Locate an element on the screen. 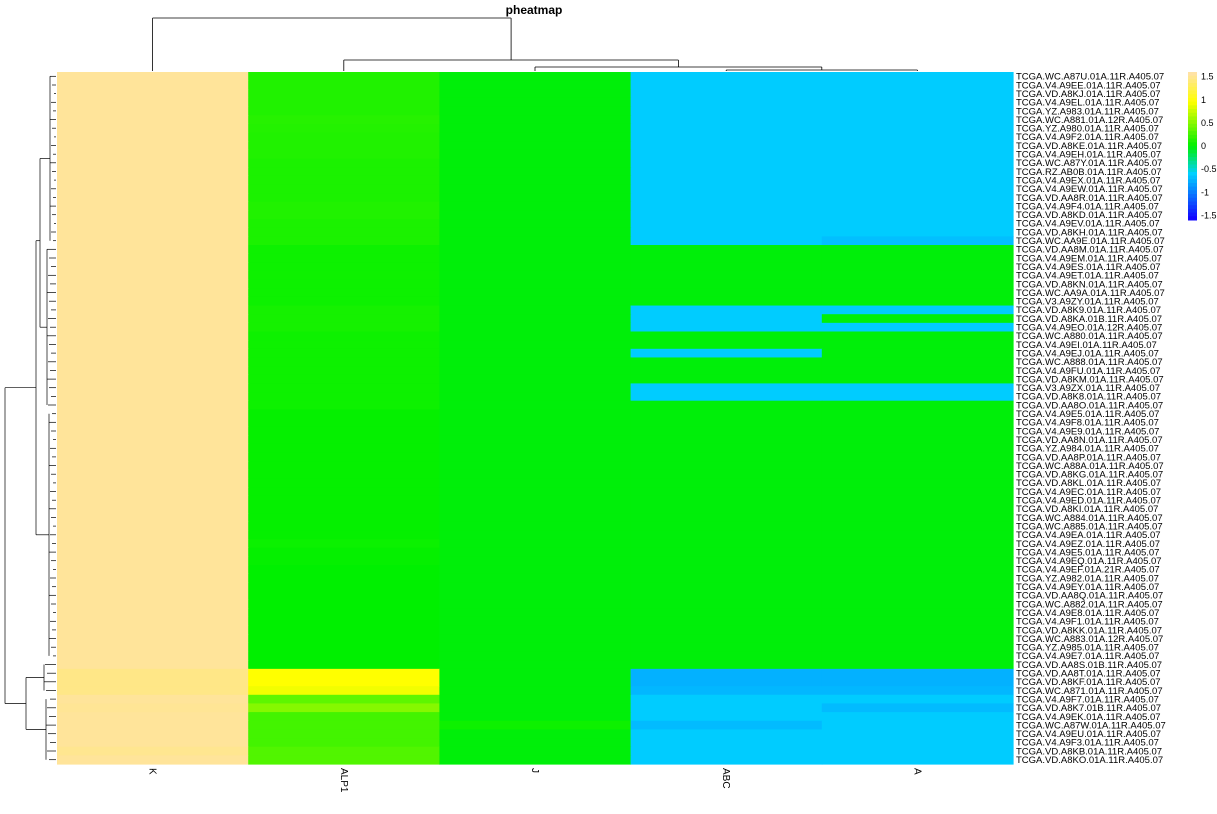 The width and height of the screenshot is (1217, 814). row-label: TCGA.VD.A8K9.01A.11R.A405.07 is located at coordinates (1088, 310).